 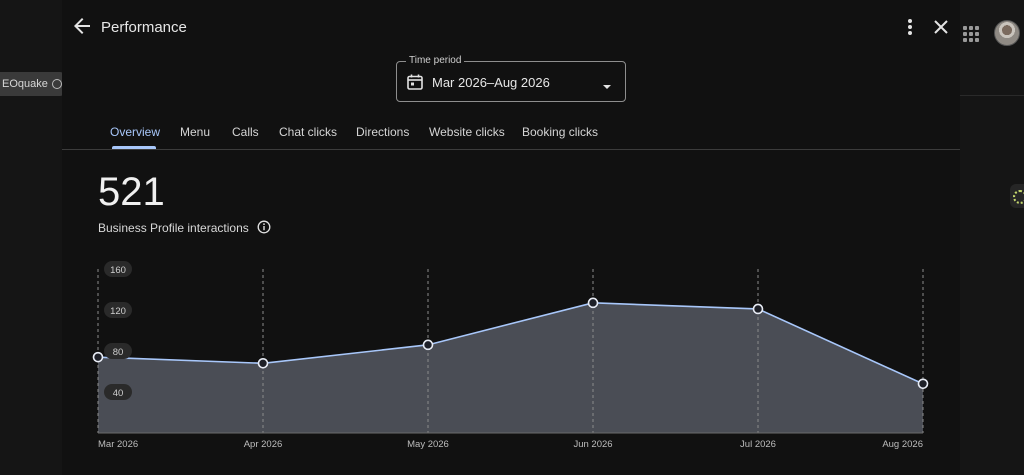 What do you see at coordinates (971, 34) in the screenshot?
I see `apps-grid-icon` at bounding box center [971, 34].